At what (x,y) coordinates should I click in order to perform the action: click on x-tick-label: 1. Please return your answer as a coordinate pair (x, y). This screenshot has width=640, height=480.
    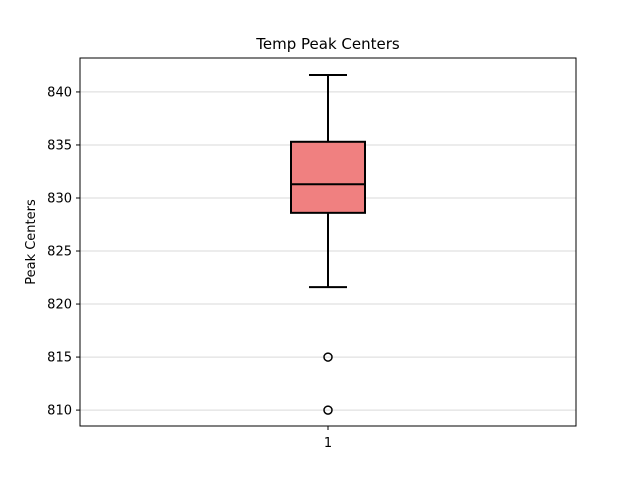
    Looking at the image, I should click on (328, 443).